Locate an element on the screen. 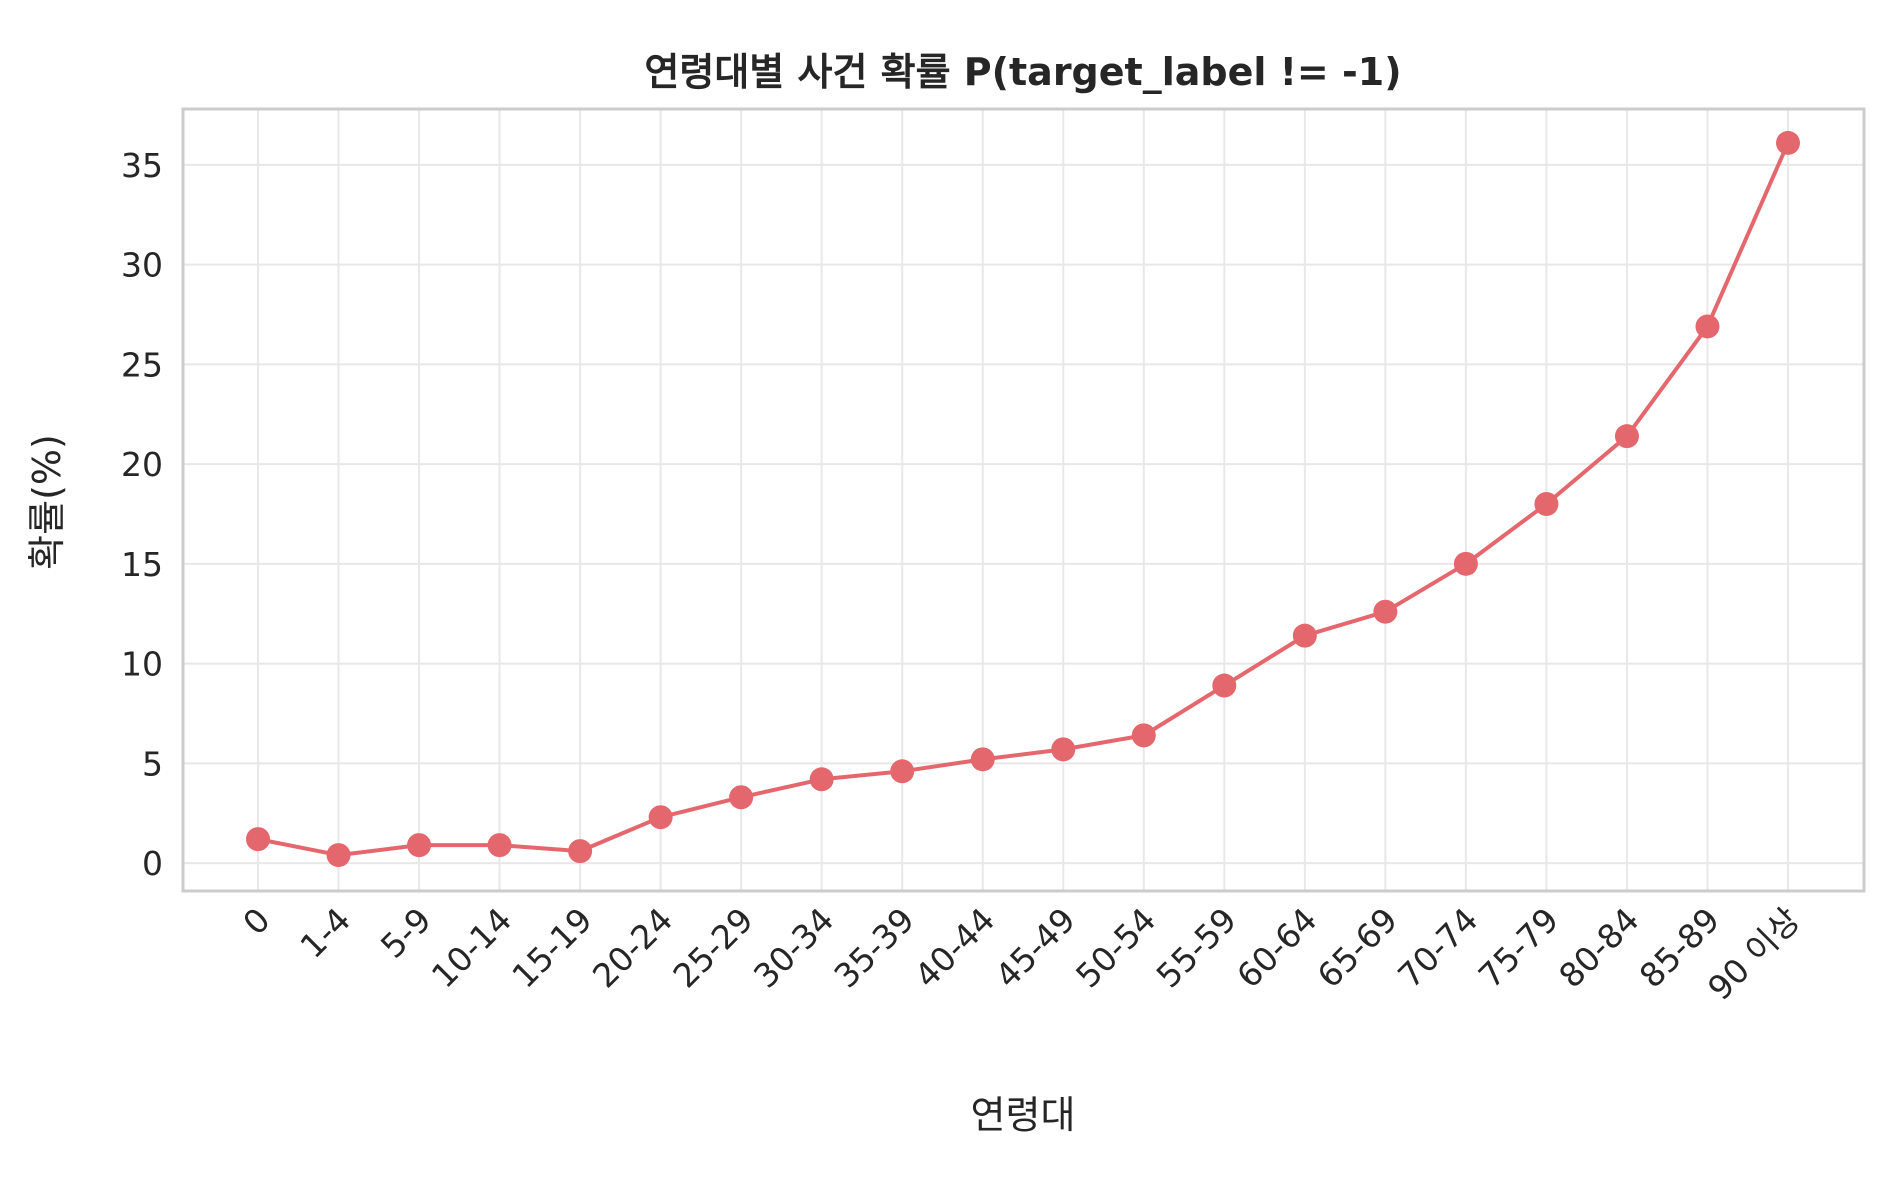 The image size is (1880, 1179). y-tick-label: 30 is located at coordinates (142, 265).